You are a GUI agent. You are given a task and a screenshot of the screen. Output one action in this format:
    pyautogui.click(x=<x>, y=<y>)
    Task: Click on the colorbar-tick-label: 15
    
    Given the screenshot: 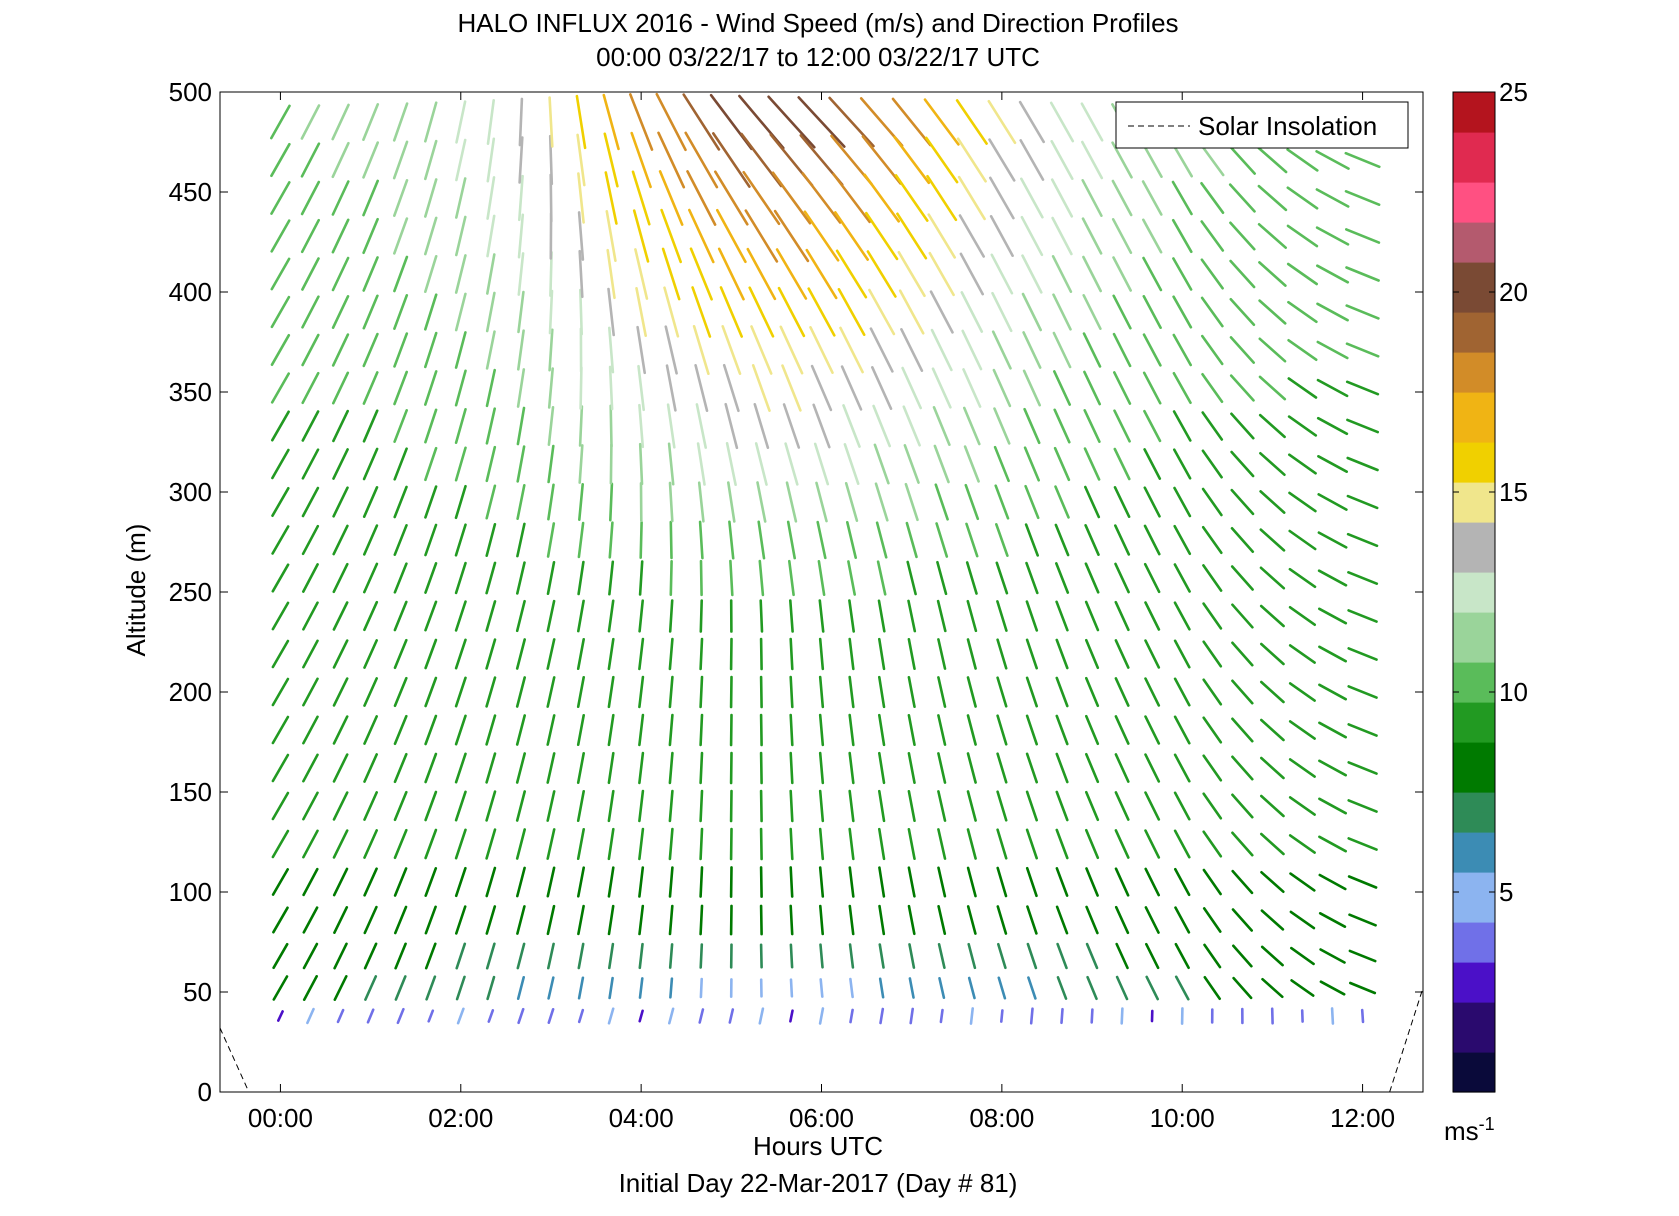 What is the action you would take?
    pyautogui.click(x=1513, y=492)
    